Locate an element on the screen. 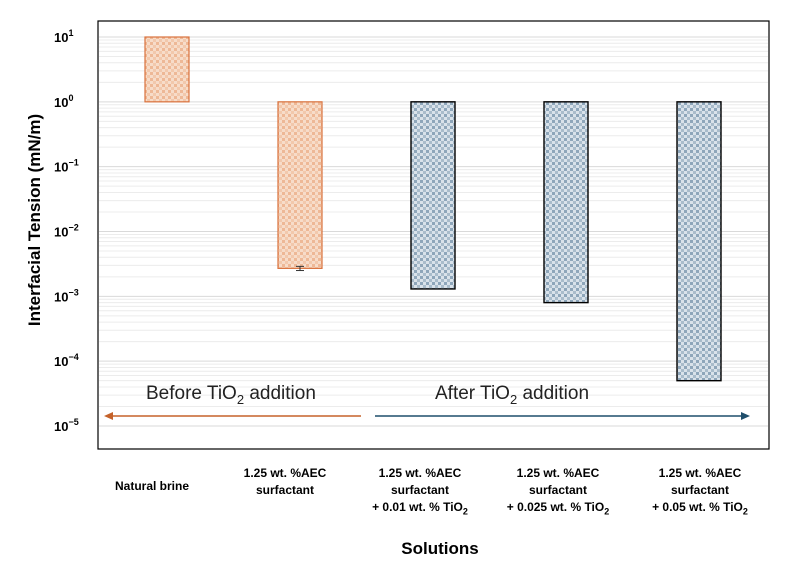 The height and width of the screenshot is (575, 800). group-arrows is located at coordinates (427, 416).